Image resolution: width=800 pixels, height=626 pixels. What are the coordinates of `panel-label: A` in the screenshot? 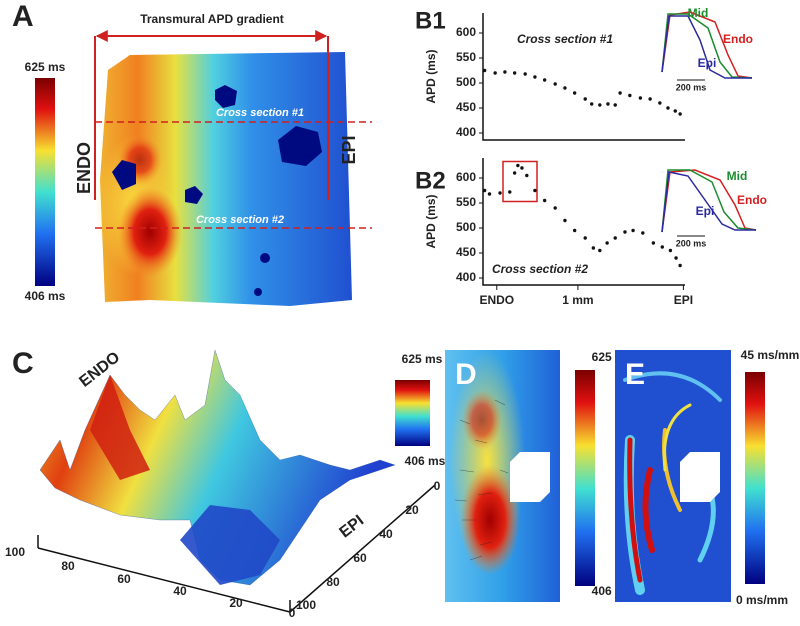 It's located at (23, 16).